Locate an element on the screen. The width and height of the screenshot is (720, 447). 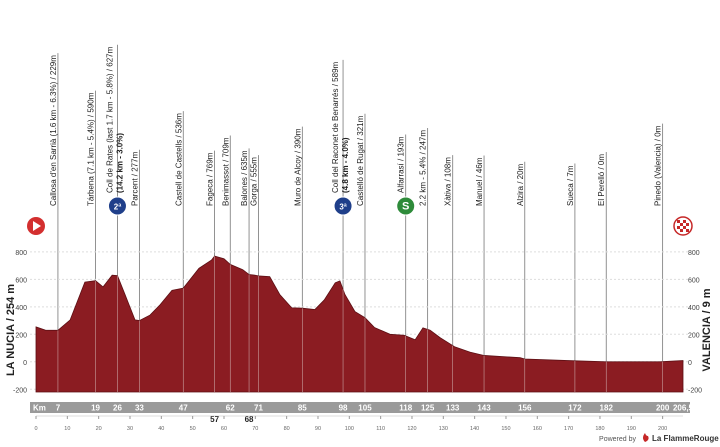
y-tick-label-right: 600 is located at coordinates (694, 280).